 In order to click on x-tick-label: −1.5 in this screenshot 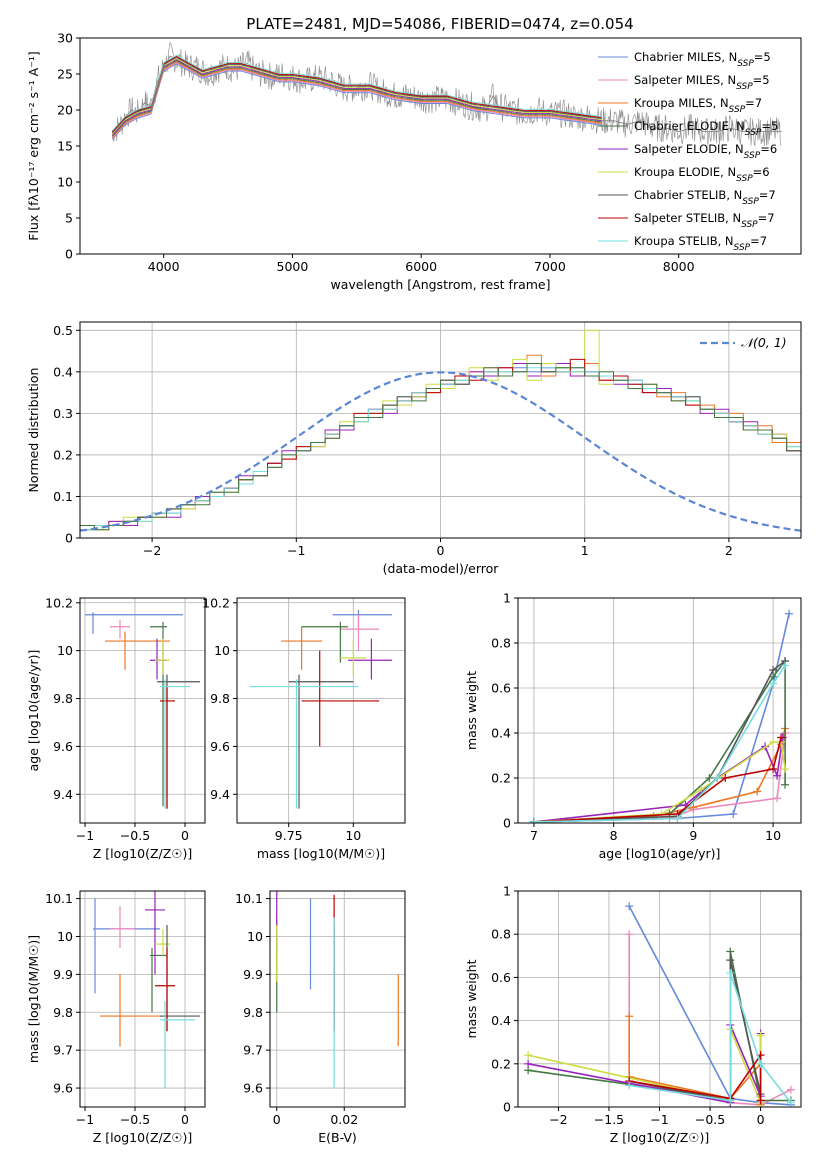, I will do `click(609, 1119)`.